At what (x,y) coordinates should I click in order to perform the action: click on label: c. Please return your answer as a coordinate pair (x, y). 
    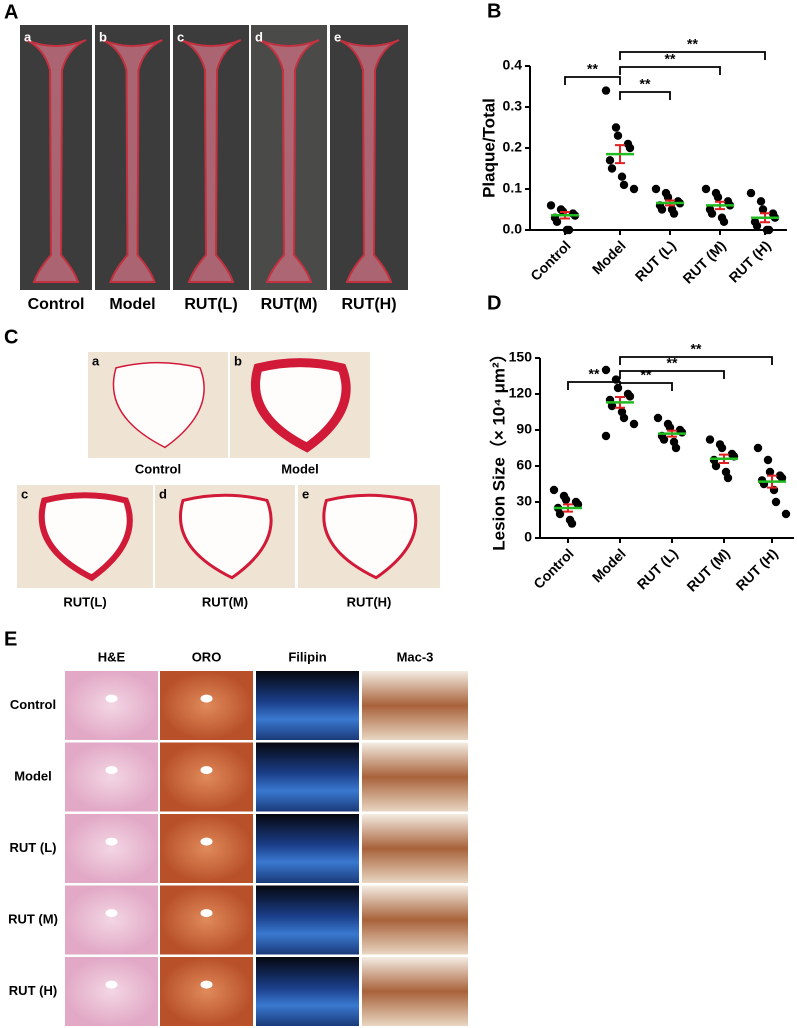
    Looking at the image, I should click on (24, 493).